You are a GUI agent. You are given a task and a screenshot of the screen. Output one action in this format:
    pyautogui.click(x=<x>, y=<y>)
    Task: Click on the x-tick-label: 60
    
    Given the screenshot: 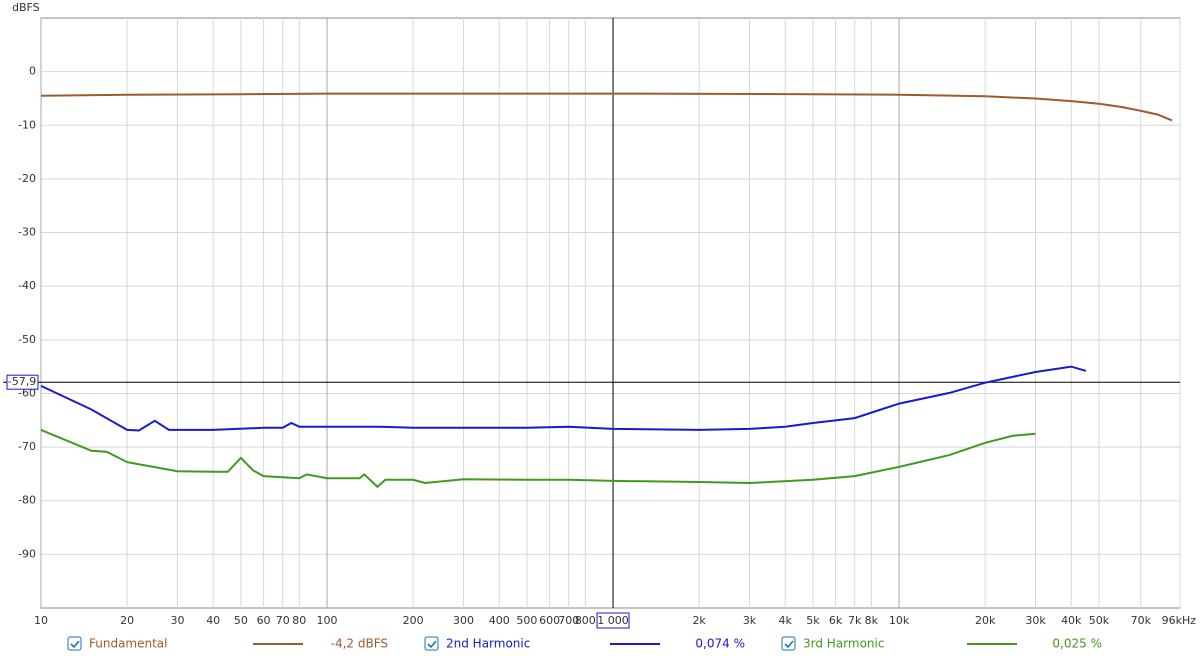 What is the action you would take?
    pyautogui.click(x=264, y=620)
    